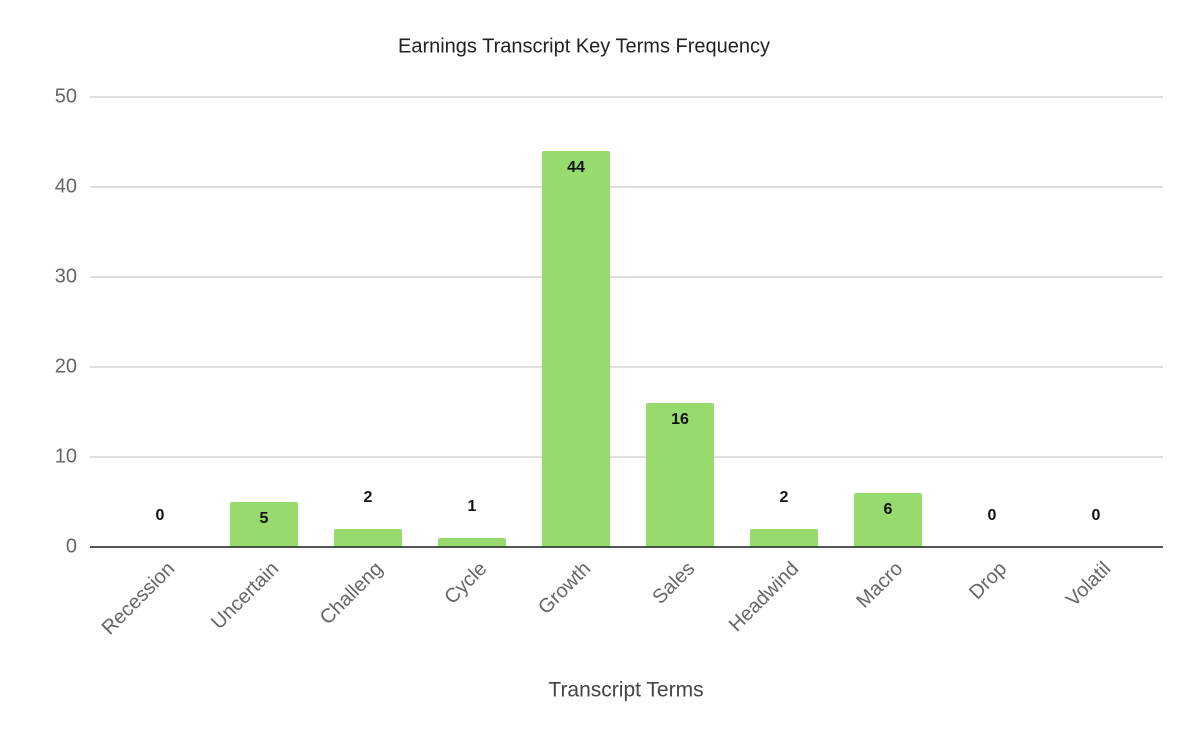 This screenshot has height=741, width=1200. Describe the element at coordinates (66, 366) in the screenshot. I see `y-tick-label: 20` at that location.